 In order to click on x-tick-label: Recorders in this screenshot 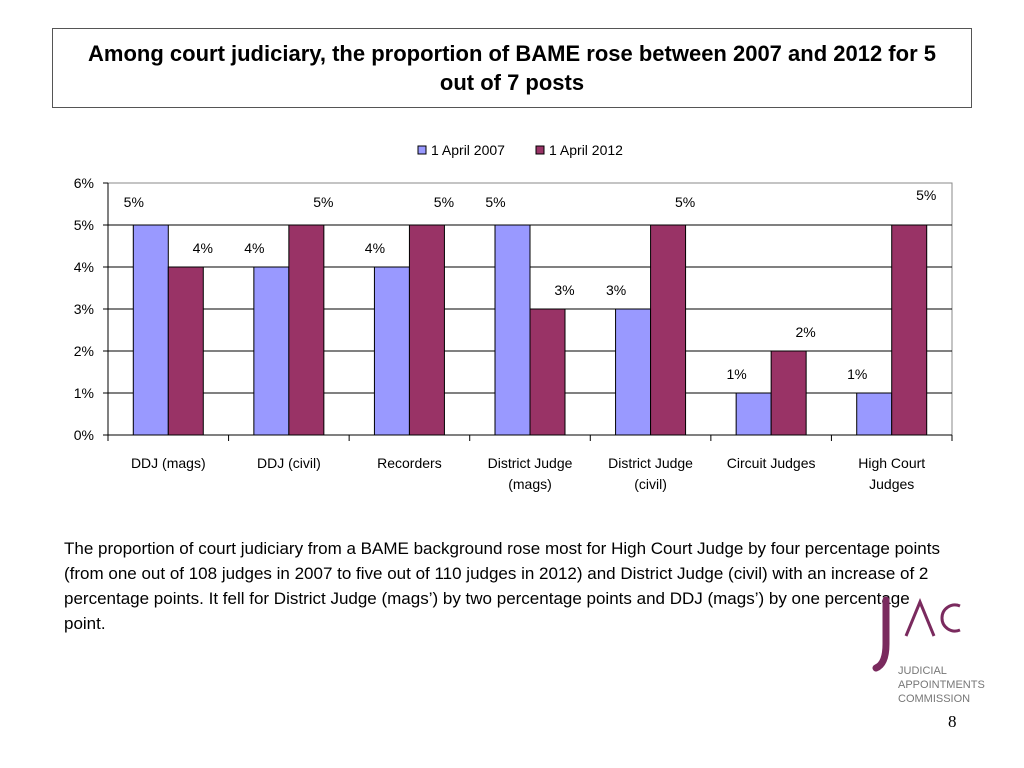, I will do `click(409, 463)`.